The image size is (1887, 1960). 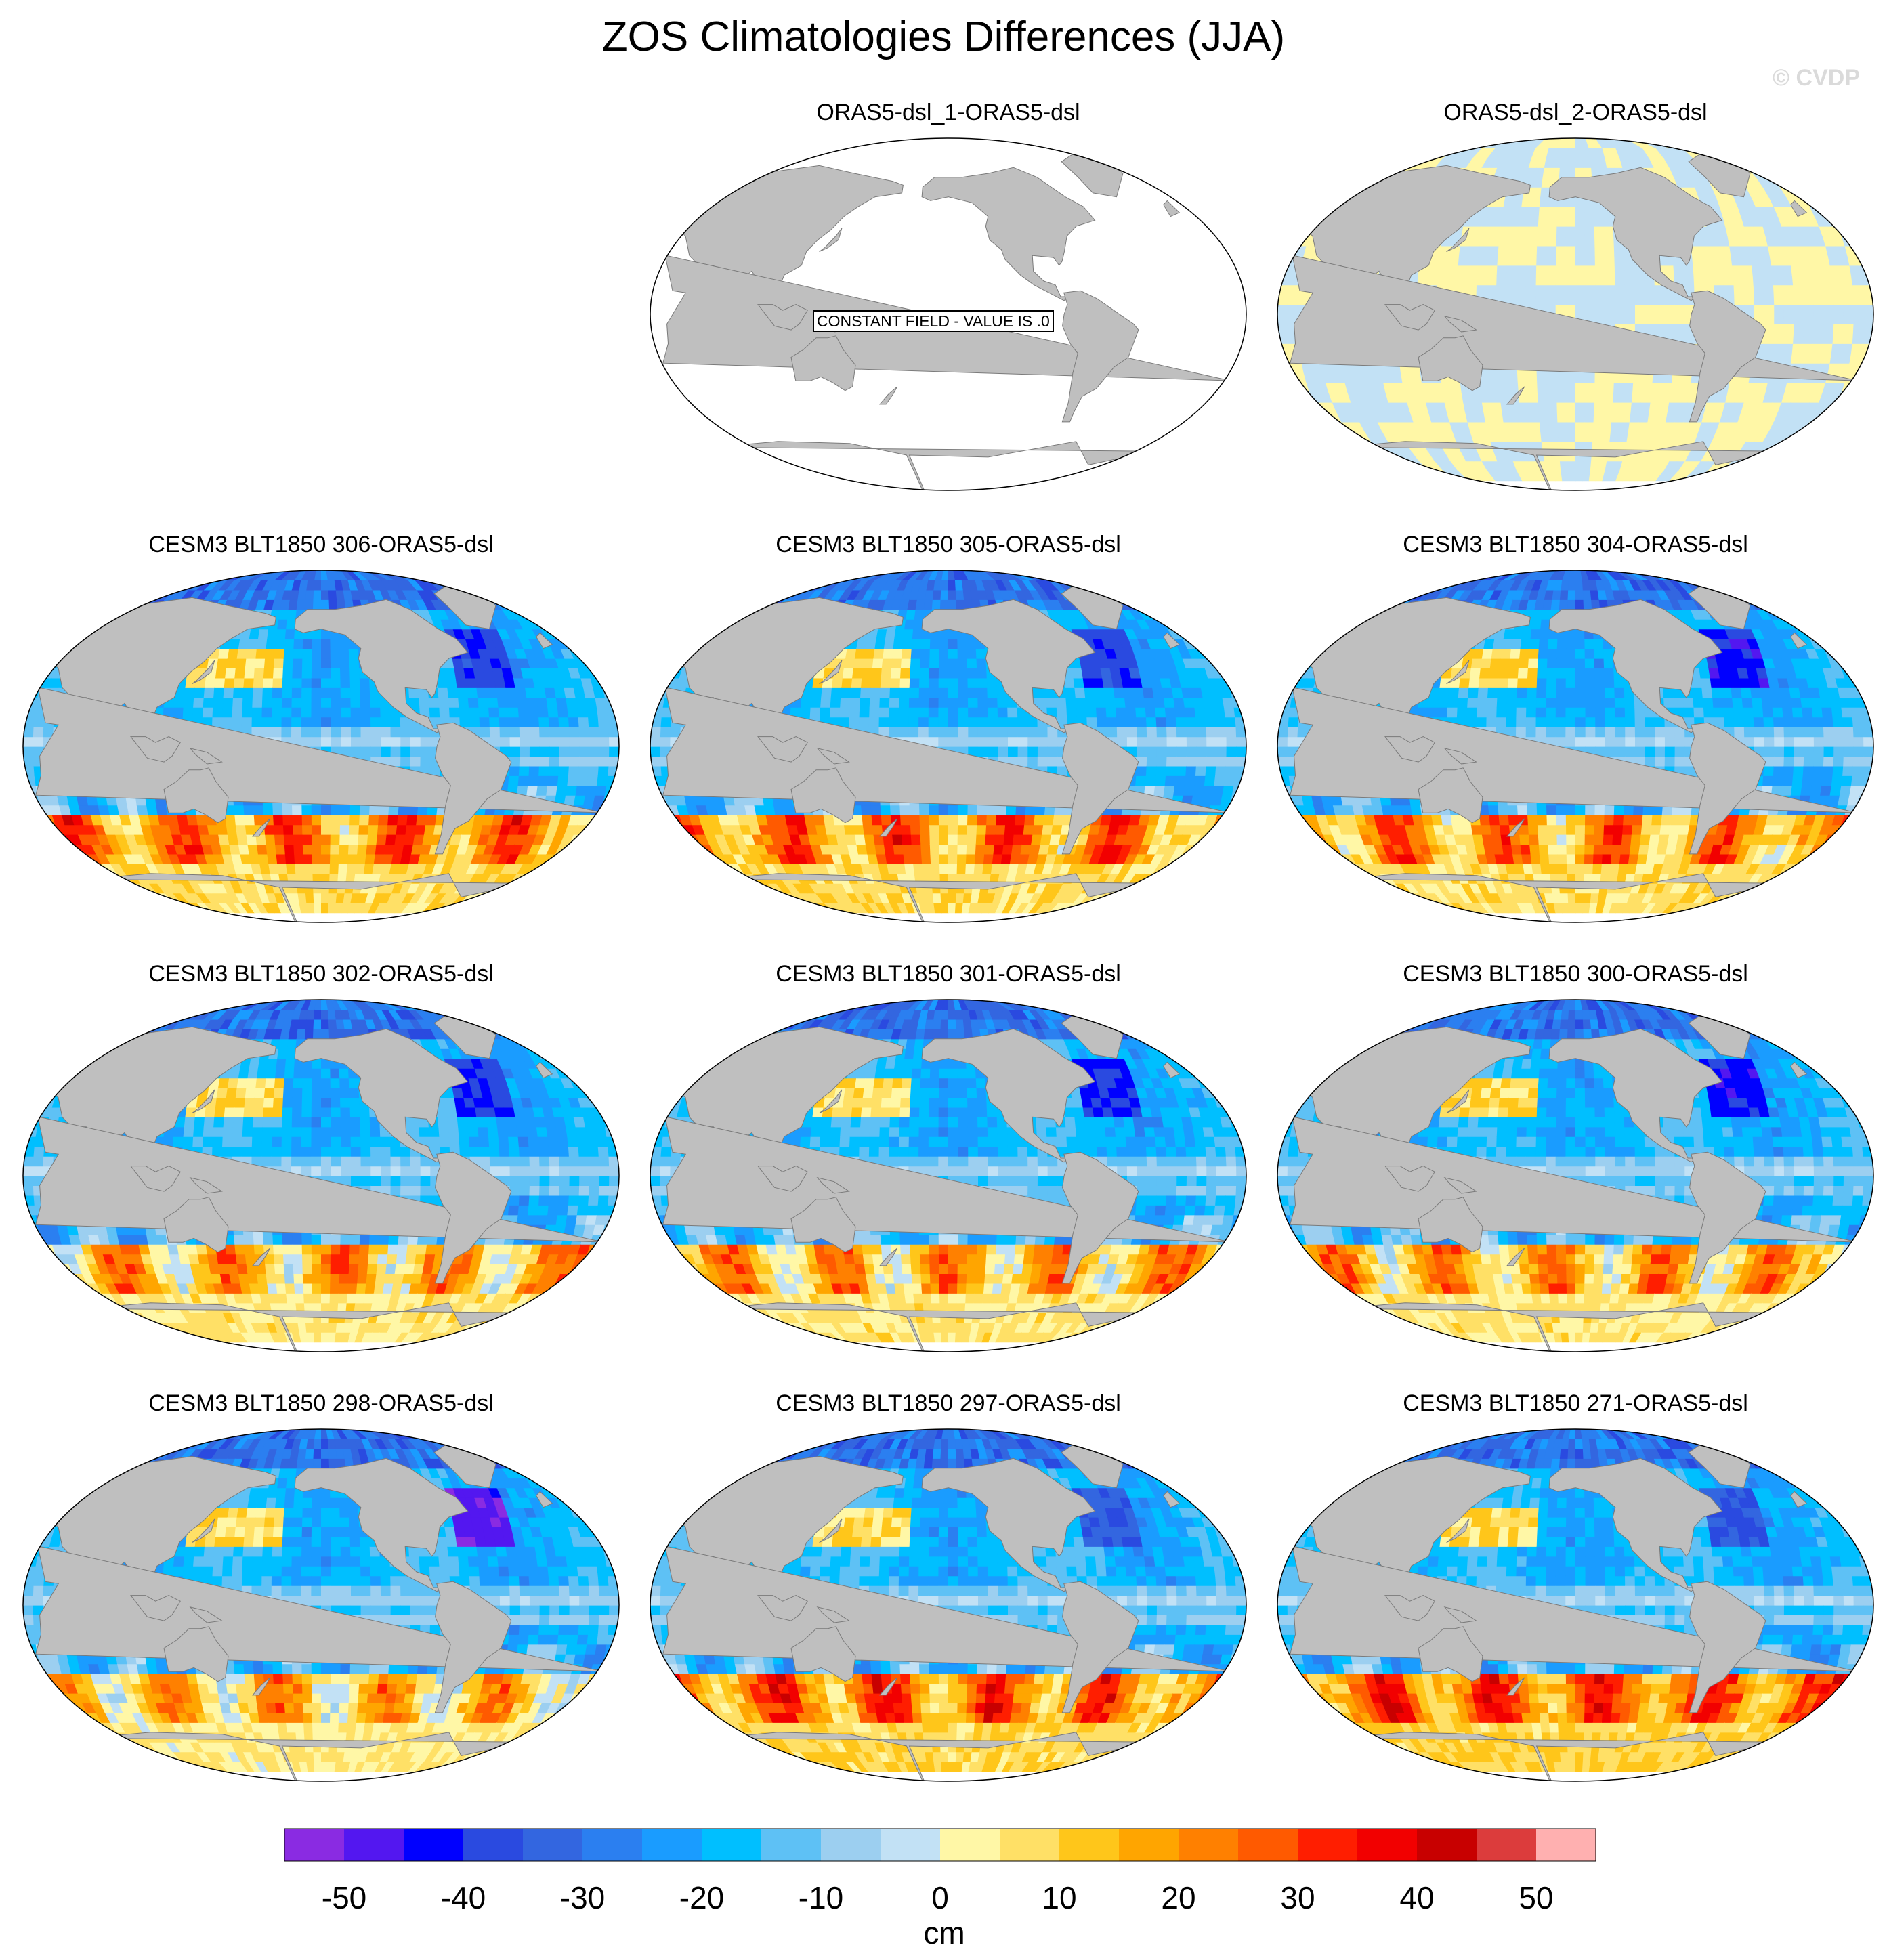 What do you see at coordinates (1817, 78) in the screenshot?
I see `watermark: © CVDP` at bounding box center [1817, 78].